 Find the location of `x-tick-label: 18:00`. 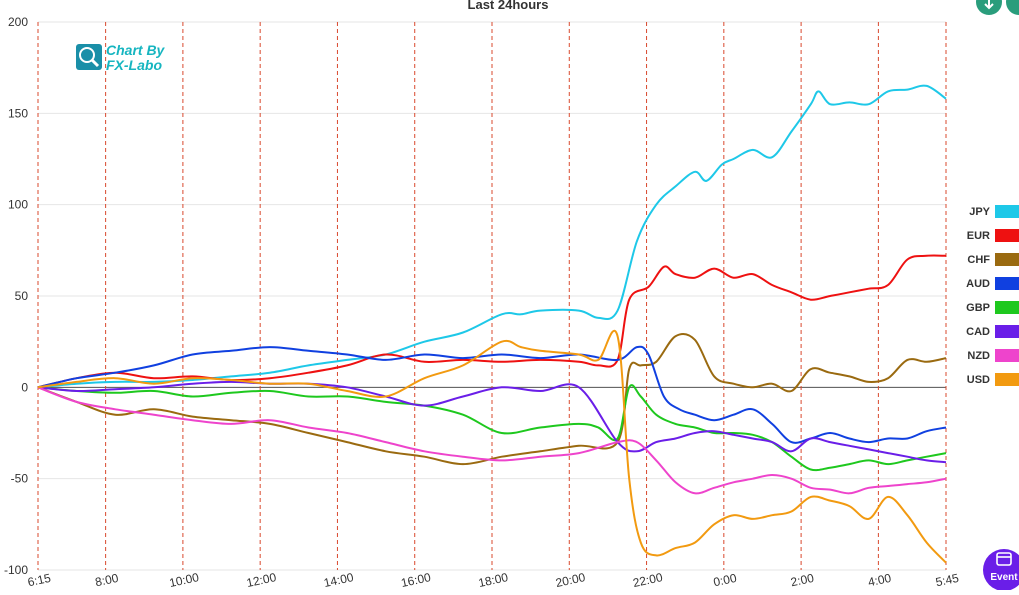

x-tick-label: 18:00 is located at coordinates (493, 580).